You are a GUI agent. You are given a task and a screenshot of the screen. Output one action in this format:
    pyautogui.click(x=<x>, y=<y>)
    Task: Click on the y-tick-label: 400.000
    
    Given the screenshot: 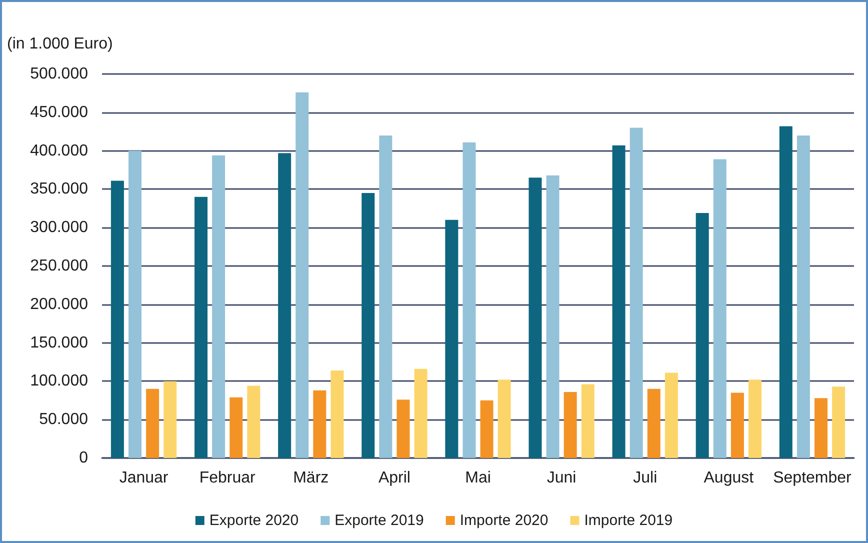 What is the action you would take?
    pyautogui.click(x=59, y=151)
    